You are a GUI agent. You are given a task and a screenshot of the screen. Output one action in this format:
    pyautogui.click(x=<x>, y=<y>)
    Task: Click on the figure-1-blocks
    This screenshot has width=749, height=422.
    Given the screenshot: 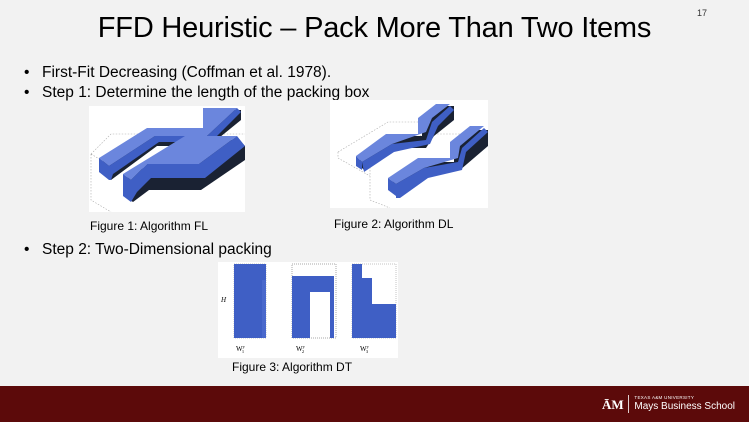 What is the action you would take?
    pyautogui.click(x=167, y=160)
    